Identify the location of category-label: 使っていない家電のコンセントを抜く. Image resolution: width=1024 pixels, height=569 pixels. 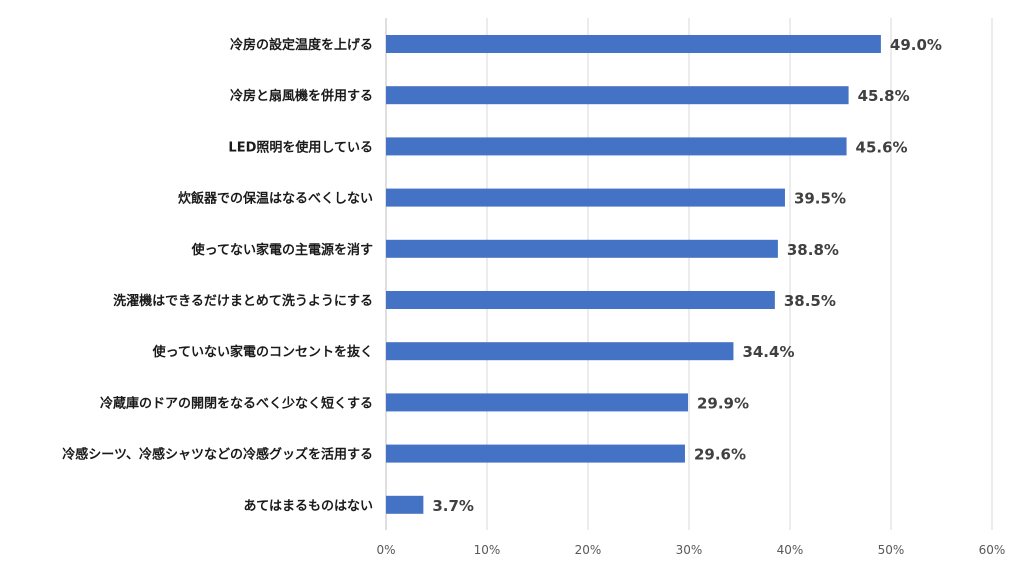
(262, 352).